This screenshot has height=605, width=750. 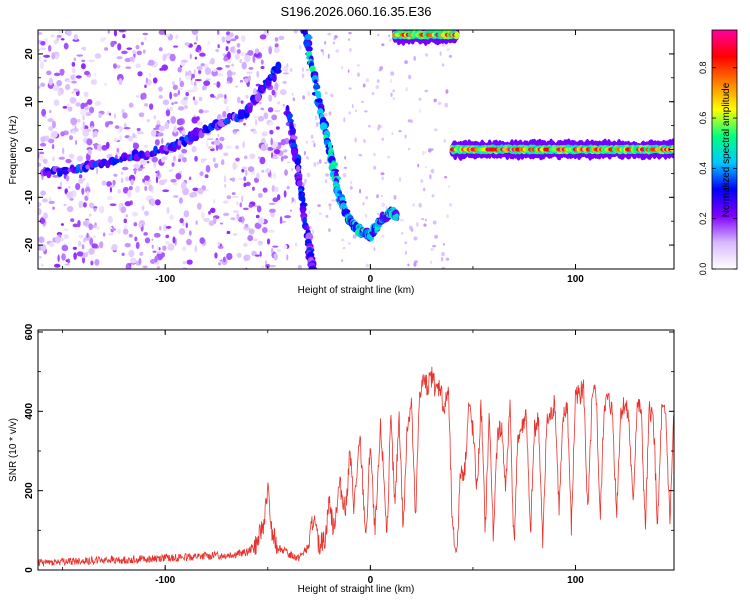 What do you see at coordinates (165, 279) in the screenshot?
I see `x-tick-label: -100` at bounding box center [165, 279].